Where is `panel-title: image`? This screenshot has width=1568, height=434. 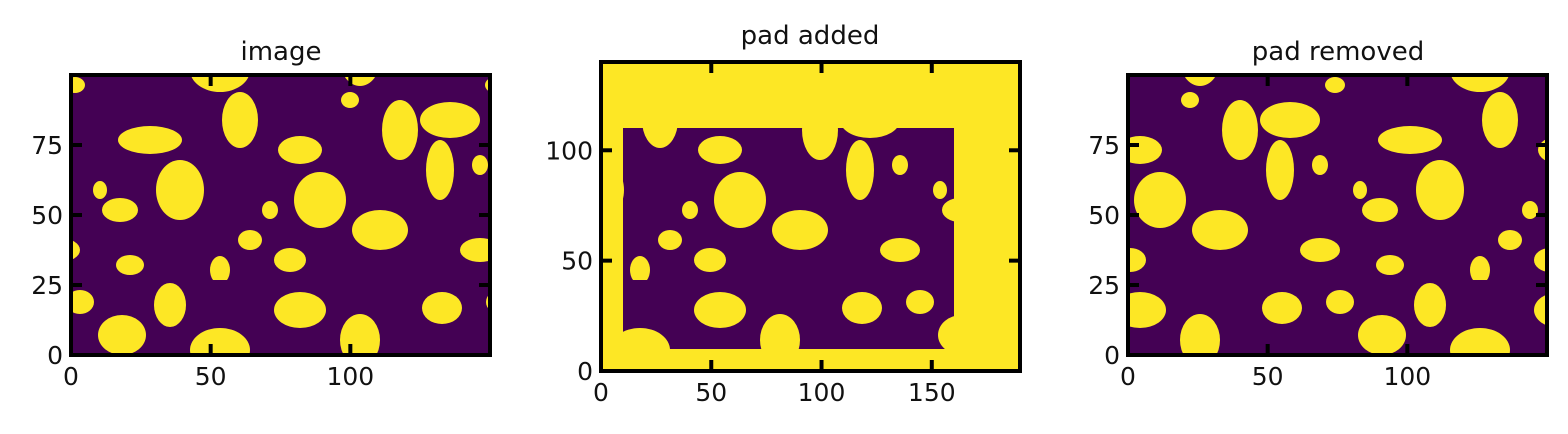 panel-title: image is located at coordinates (281, 52).